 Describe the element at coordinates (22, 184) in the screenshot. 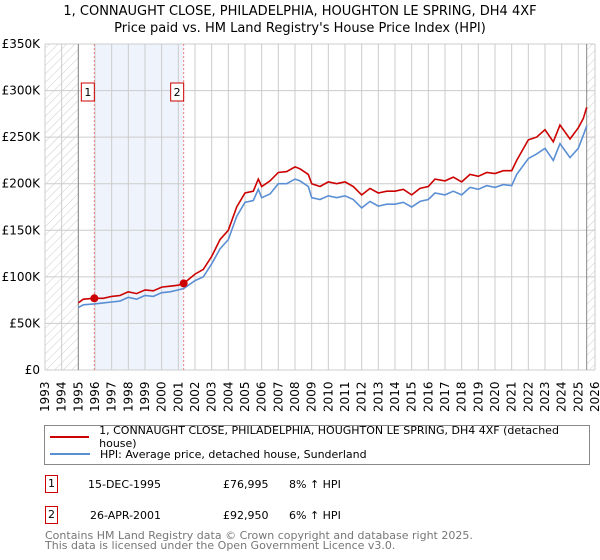

I see `y-tick-label: £200K` at that location.